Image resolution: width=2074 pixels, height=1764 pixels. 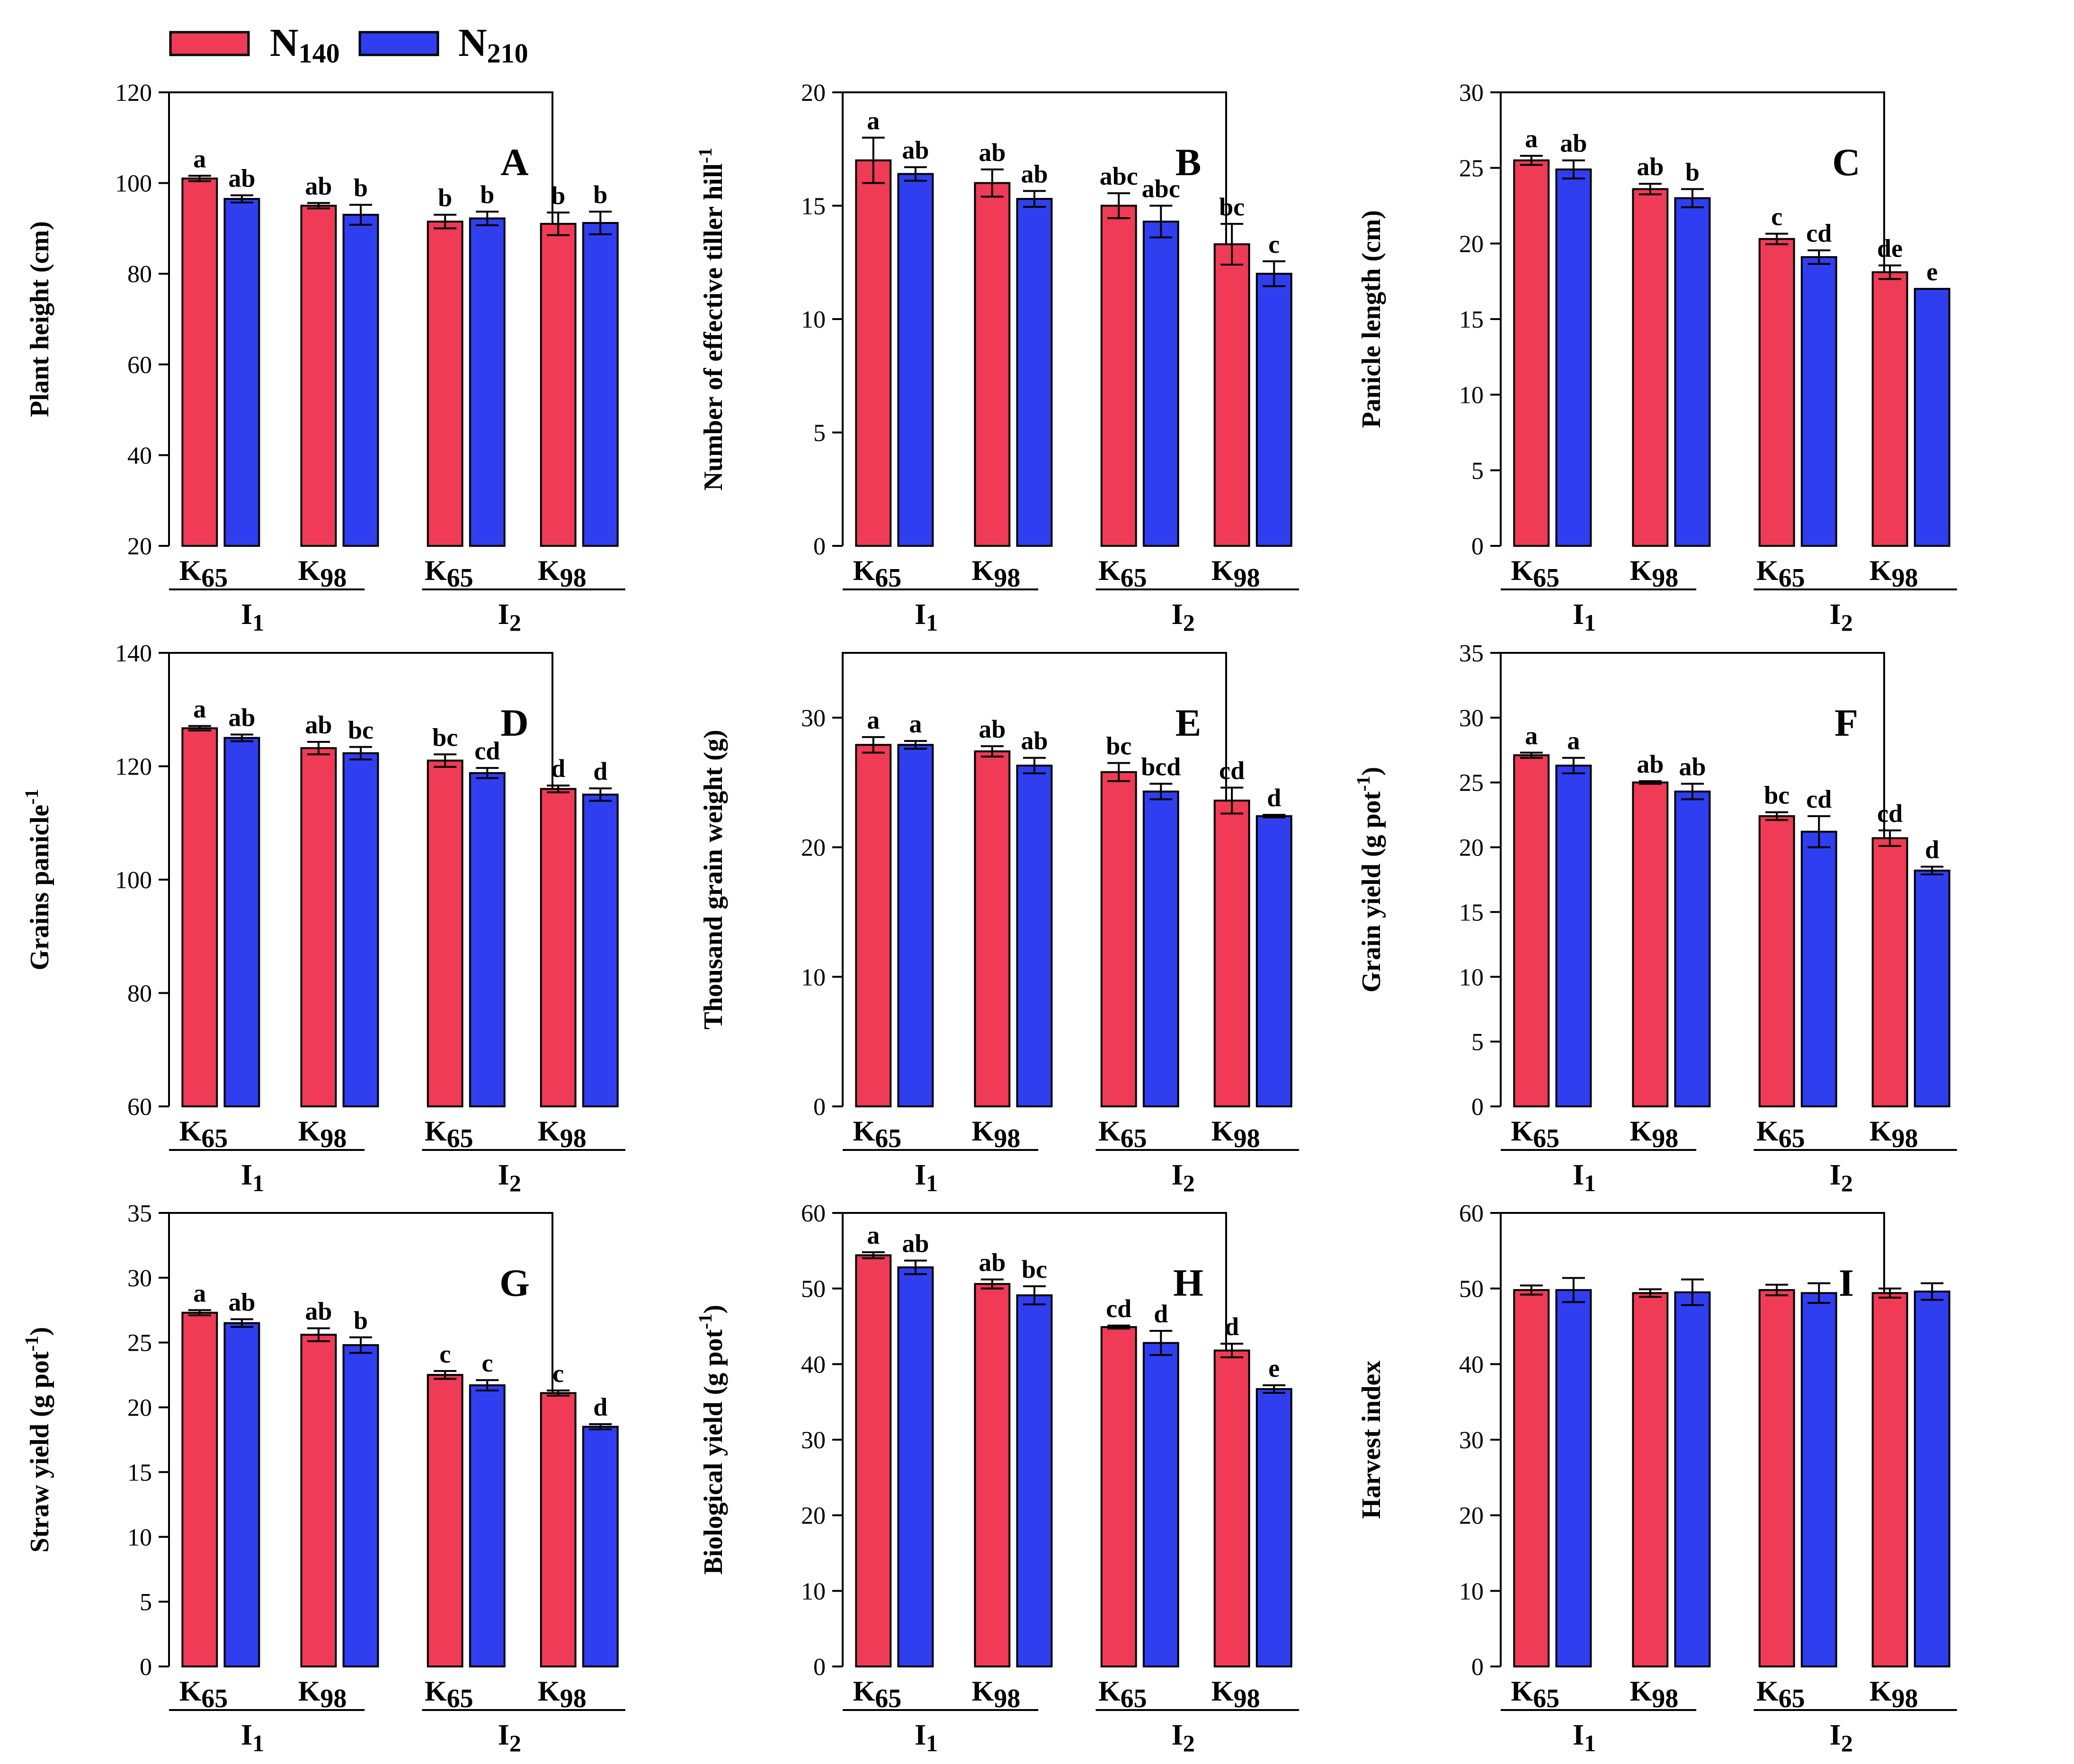 I want to click on panel-f-bar-n210-g2, so click(x=1692, y=948).